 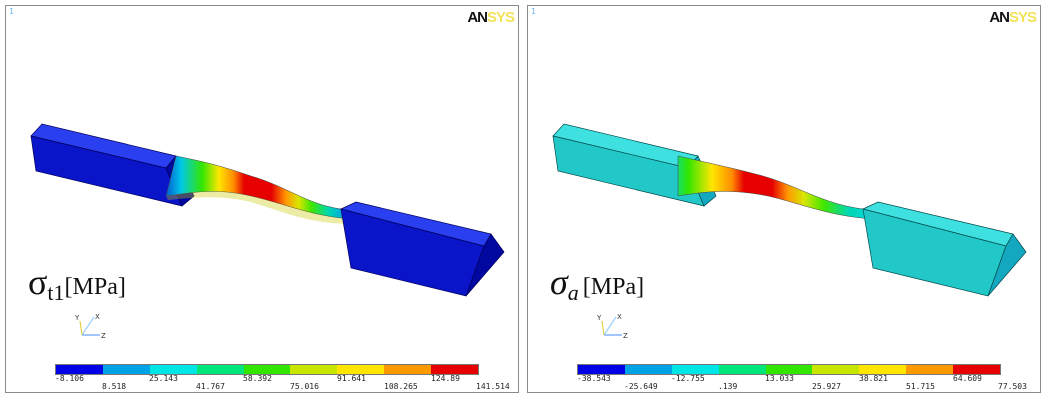 I want to click on legend-value: .139, so click(x=728, y=386).